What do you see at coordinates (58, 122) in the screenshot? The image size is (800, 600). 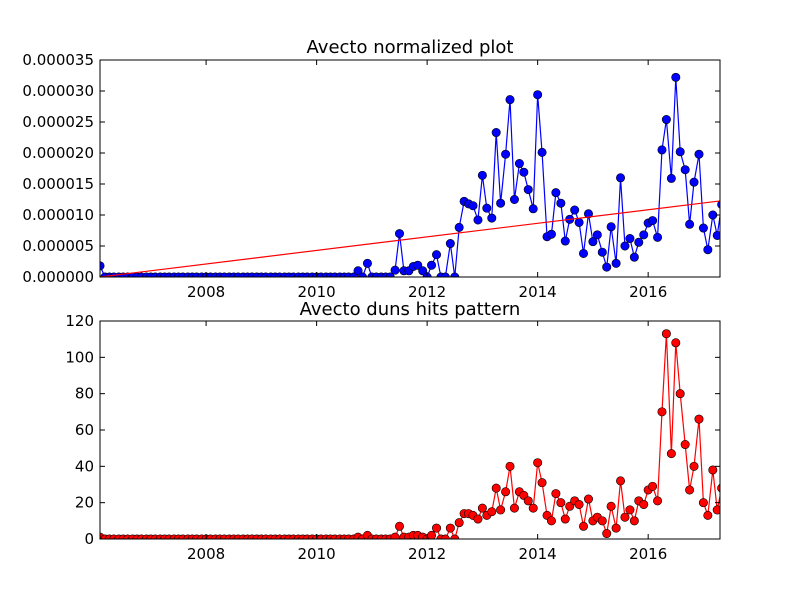 I see `normalized-y-tick-label: 0.000025` at bounding box center [58, 122].